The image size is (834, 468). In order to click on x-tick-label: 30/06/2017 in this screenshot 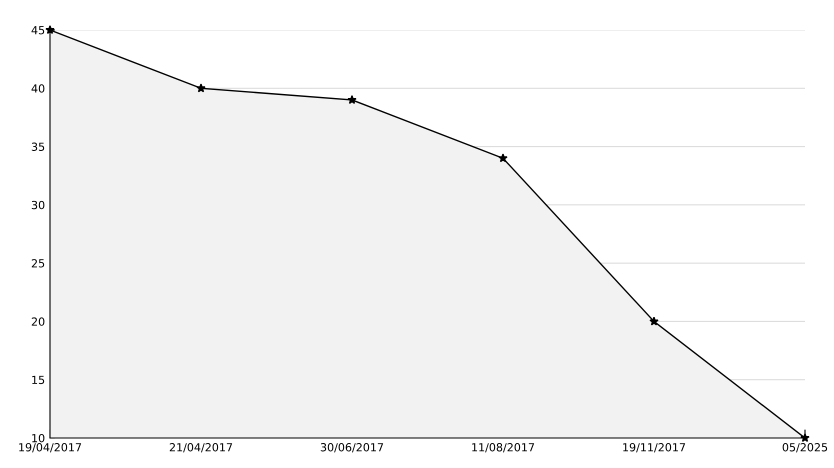, I will do `click(352, 447)`.